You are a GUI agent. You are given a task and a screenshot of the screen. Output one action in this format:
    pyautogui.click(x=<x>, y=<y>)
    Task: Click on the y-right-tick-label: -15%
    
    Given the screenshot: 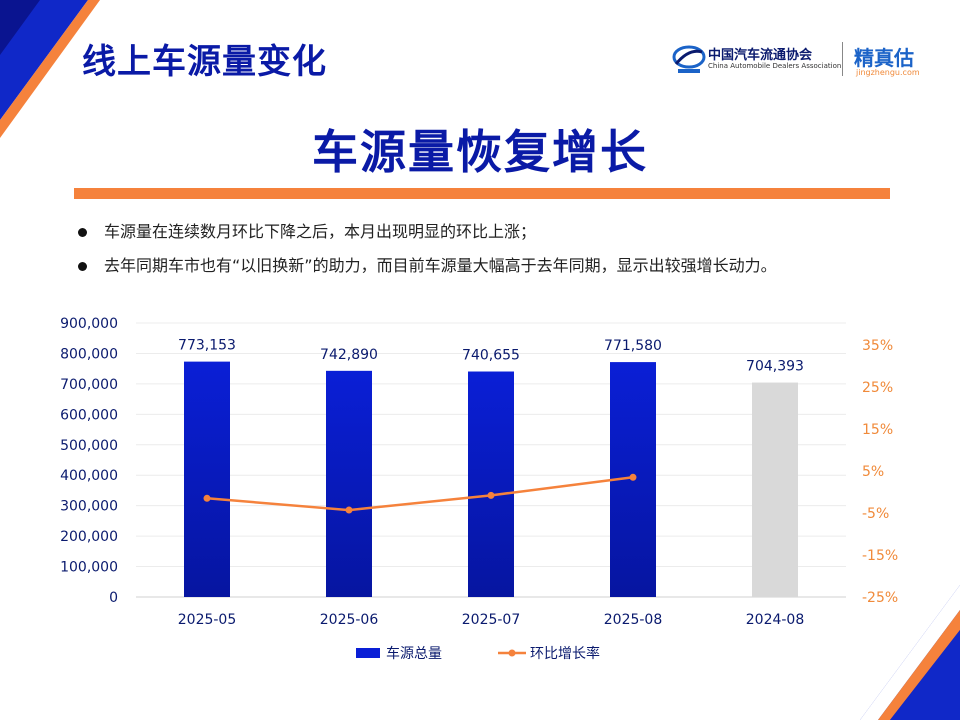 What is the action you would take?
    pyautogui.click(x=880, y=556)
    